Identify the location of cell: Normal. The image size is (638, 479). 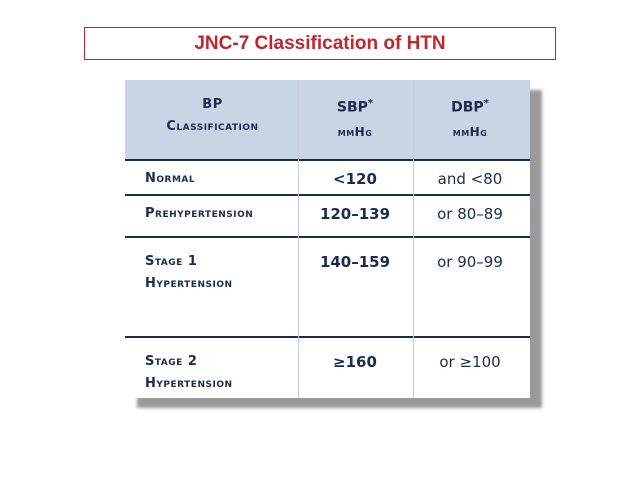
(170, 179).